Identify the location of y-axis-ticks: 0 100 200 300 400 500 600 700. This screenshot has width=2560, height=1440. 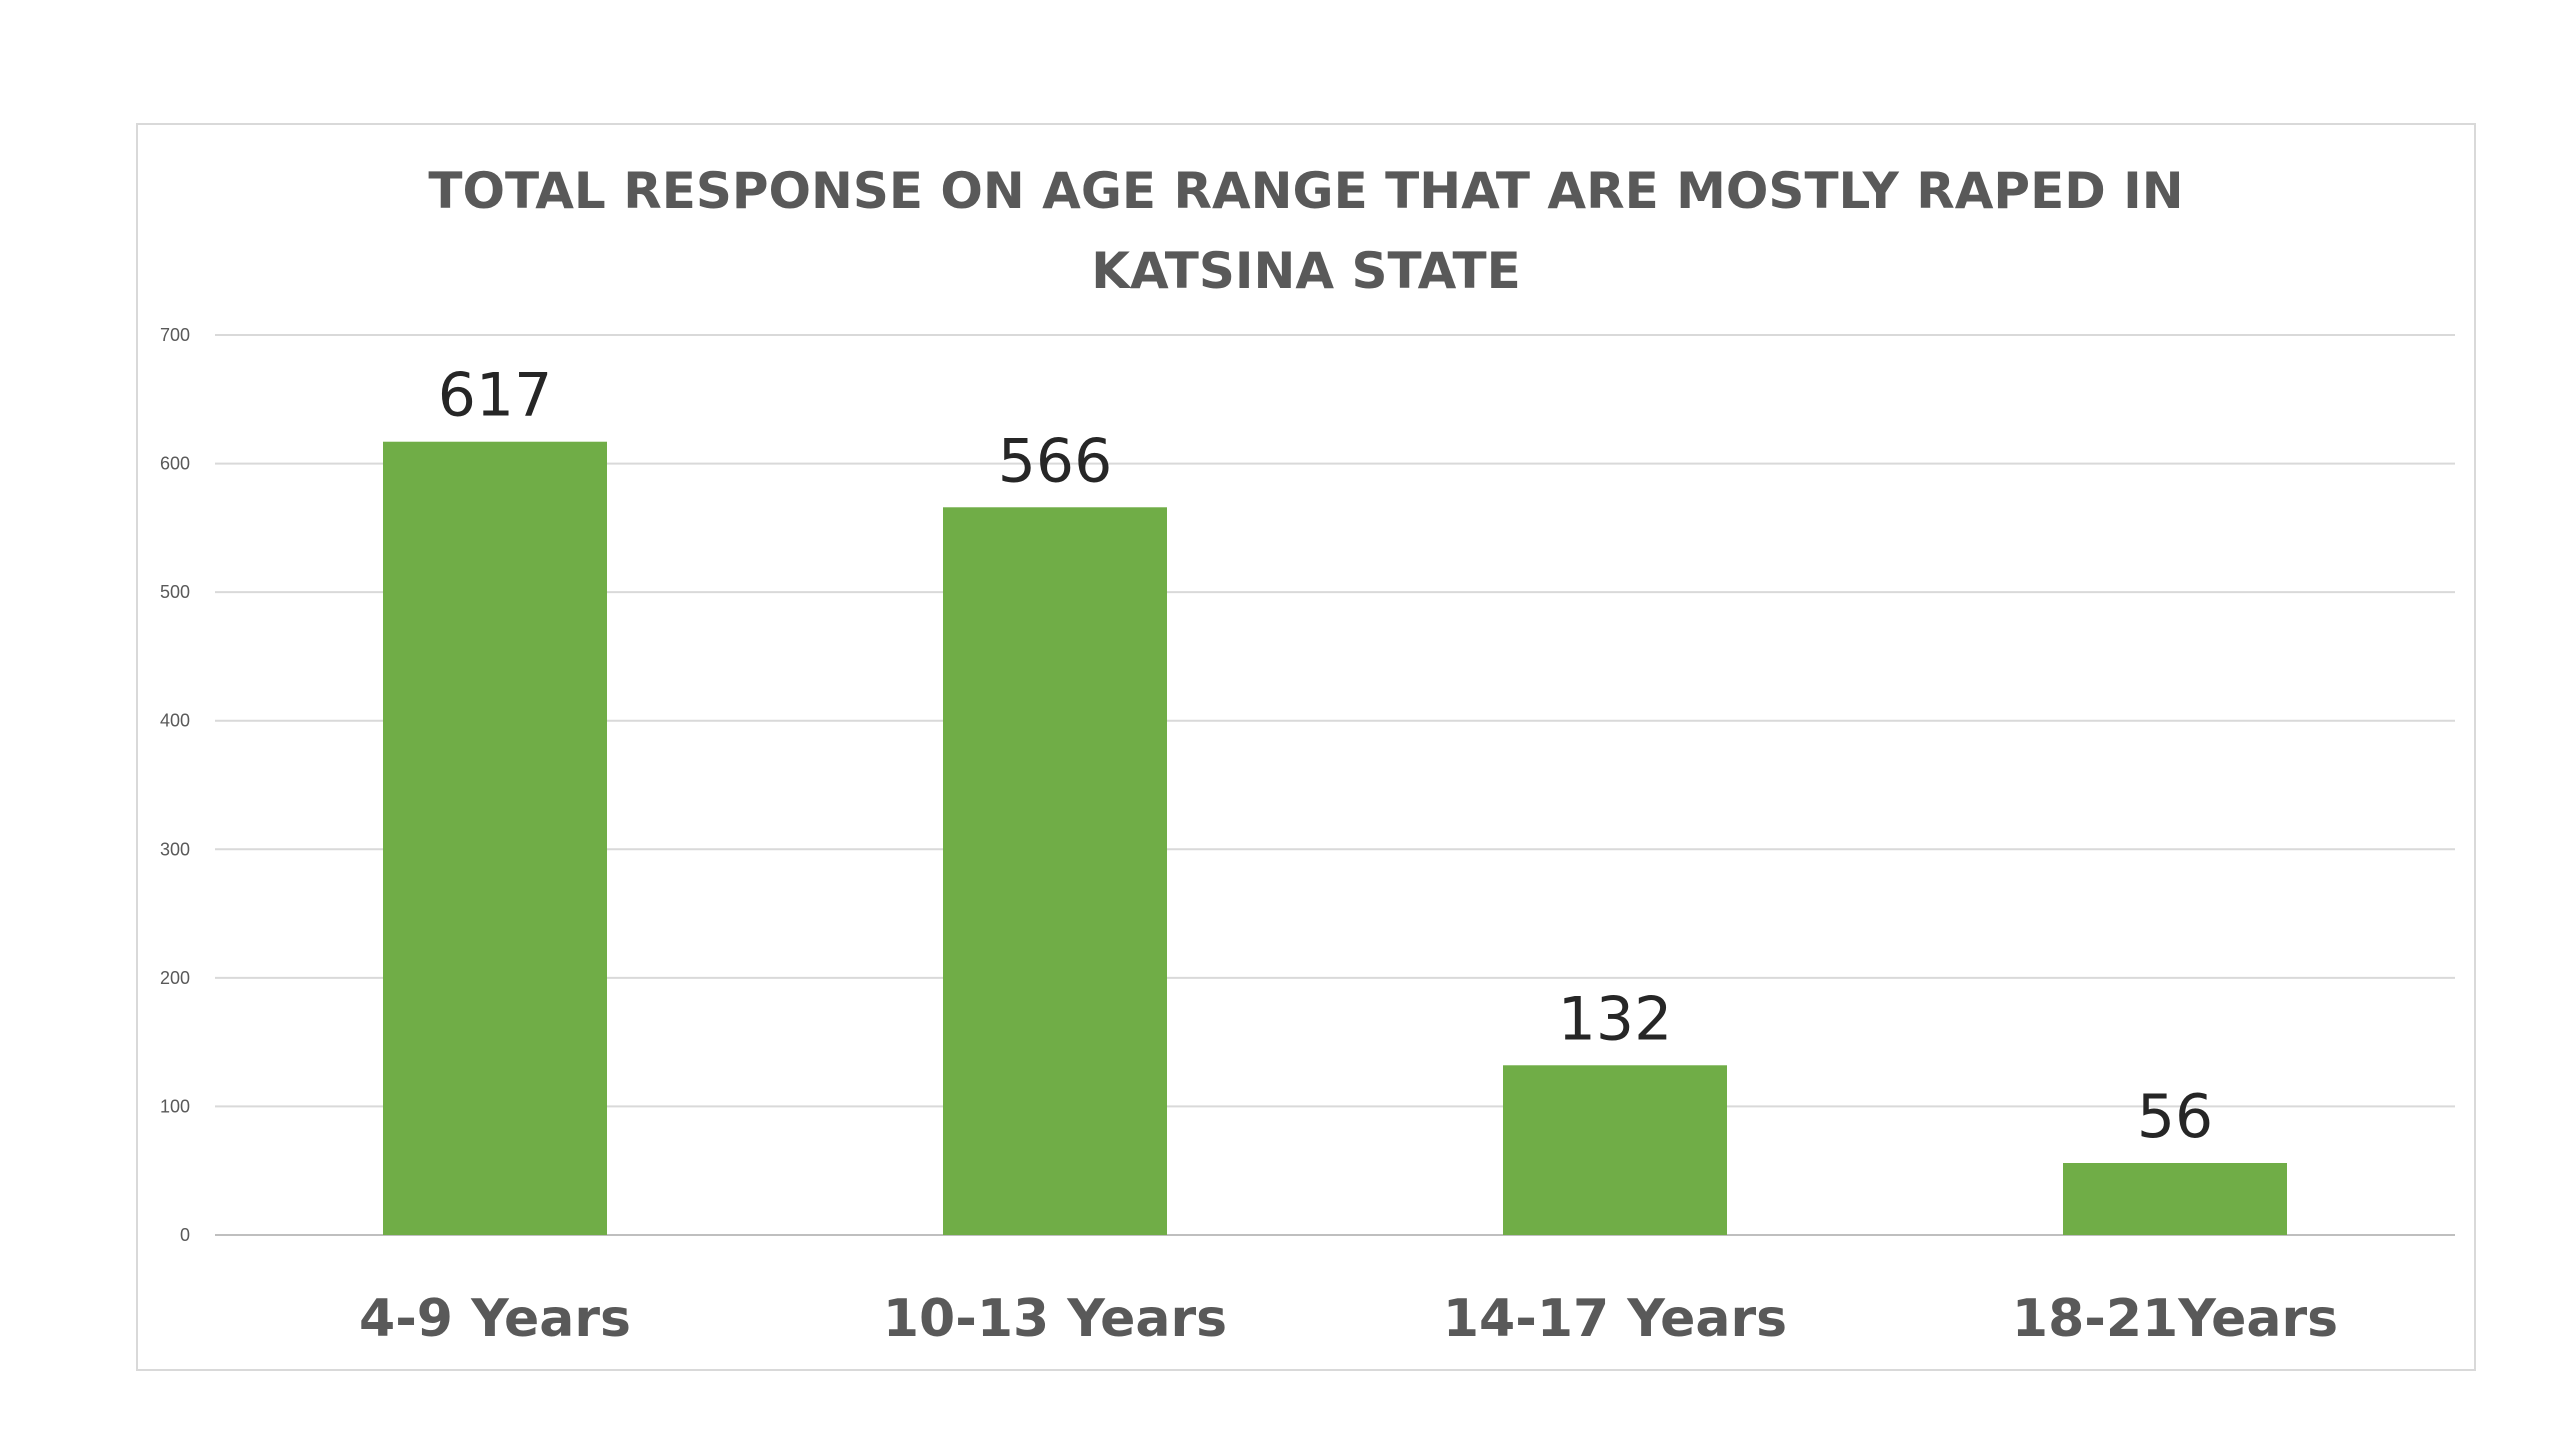
(175, 785).